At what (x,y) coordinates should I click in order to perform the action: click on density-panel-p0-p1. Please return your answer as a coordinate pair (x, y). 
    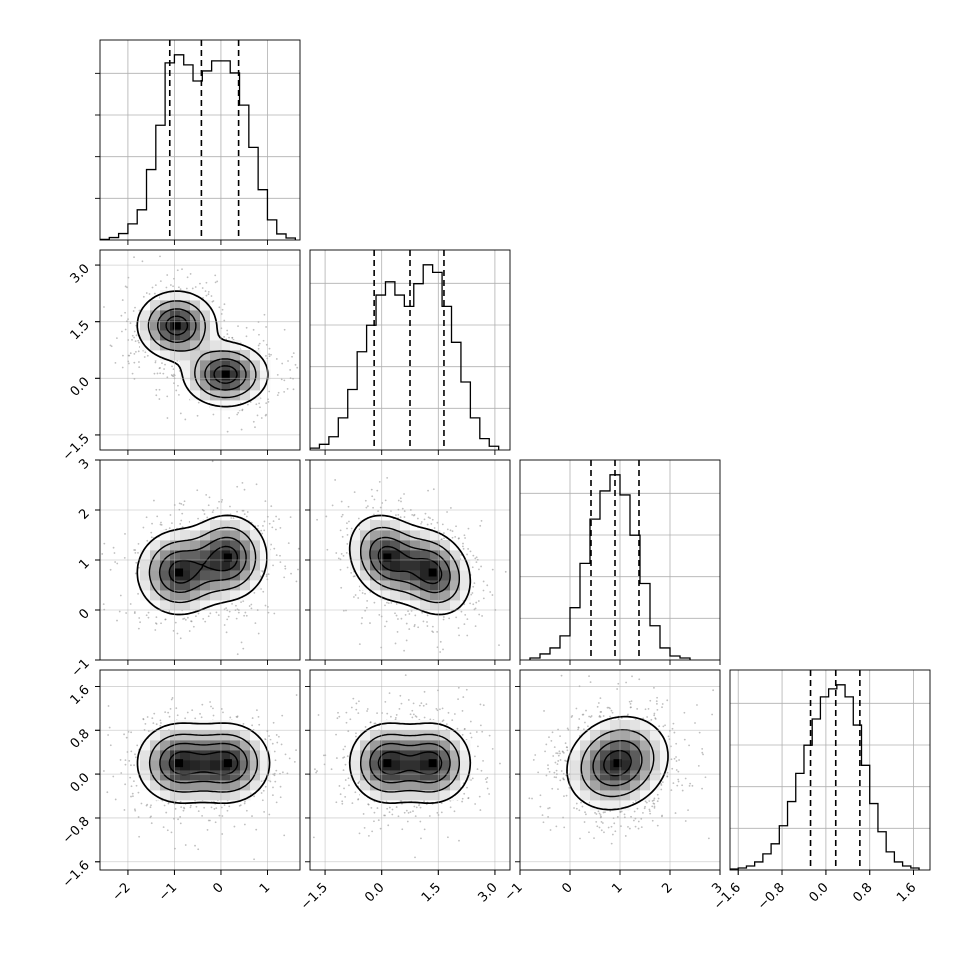
    Looking at the image, I should click on (198, 352).